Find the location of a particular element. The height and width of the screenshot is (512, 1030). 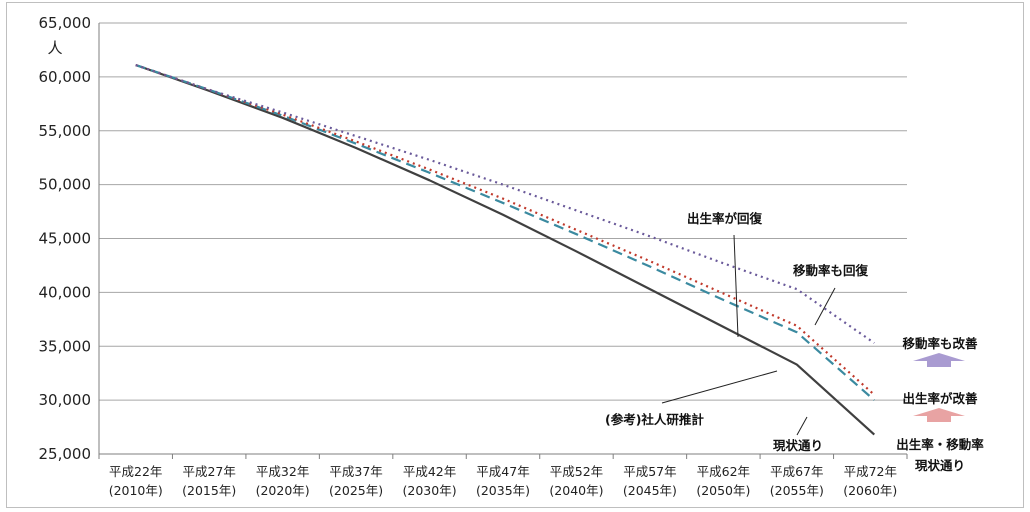

x-tick-label: (2040年) is located at coordinates (576, 490).